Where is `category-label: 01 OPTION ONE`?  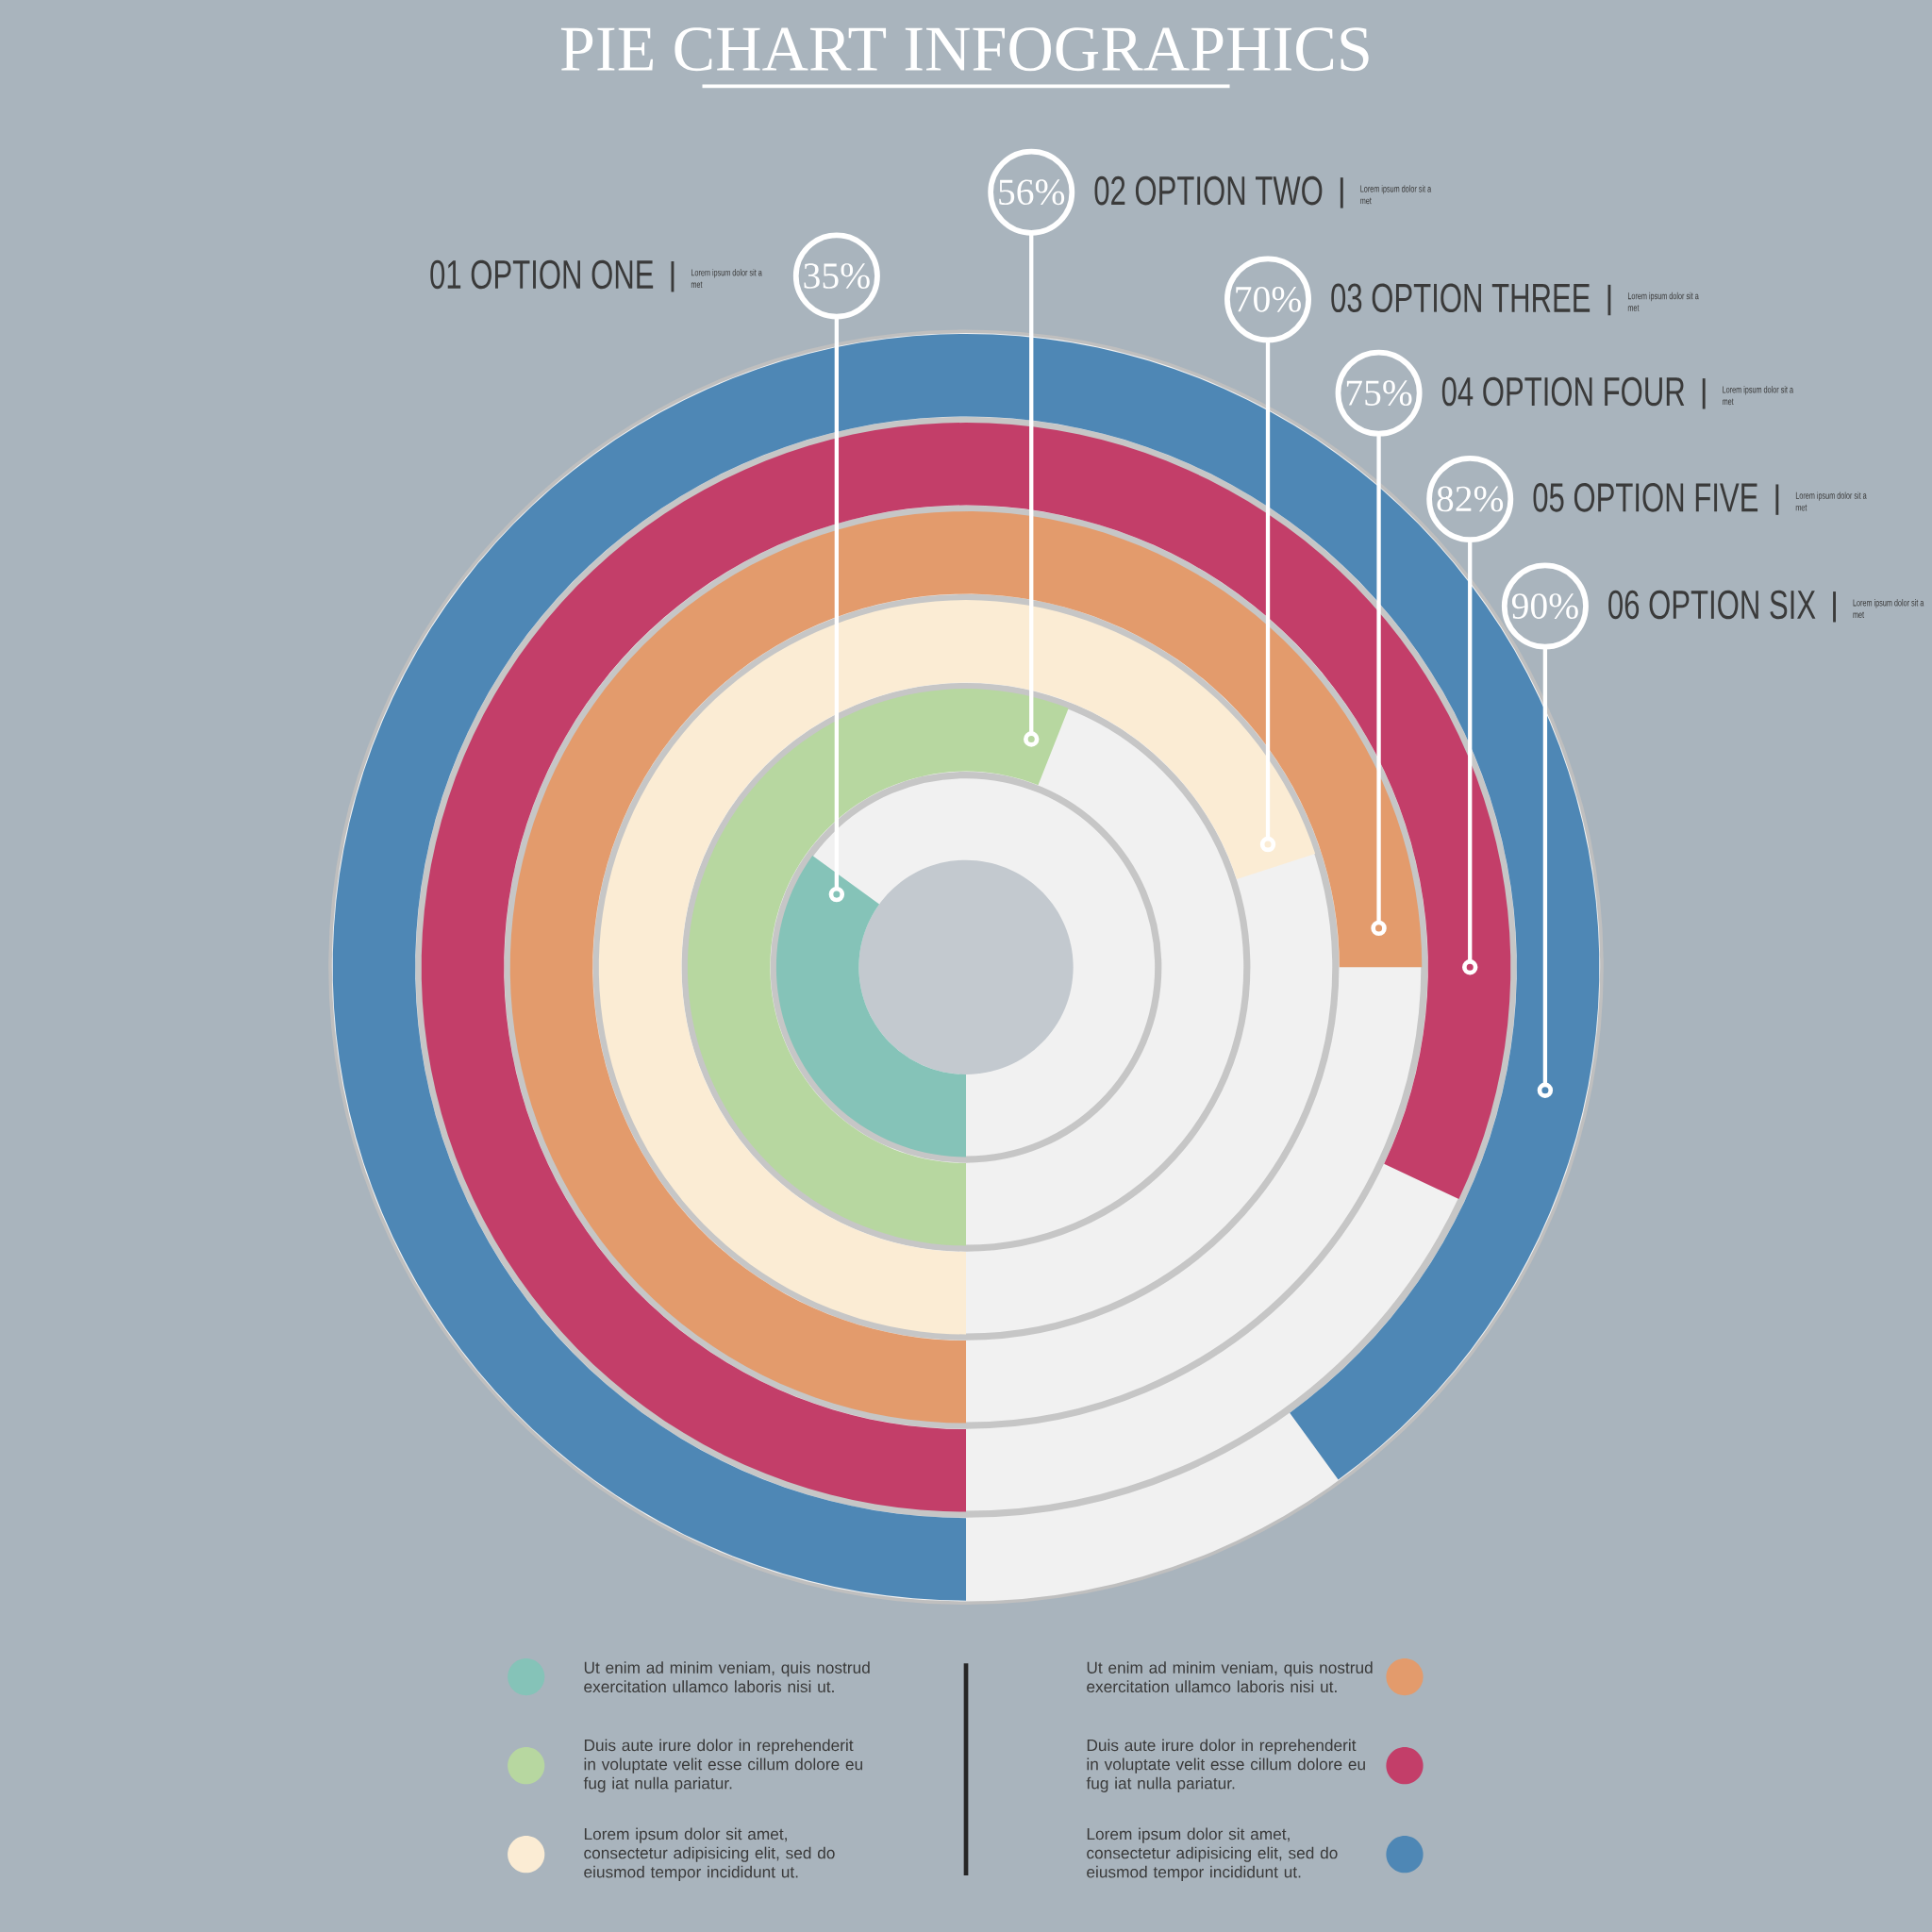 category-label: 01 OPTION ONE is located at coordinates (542, 274).